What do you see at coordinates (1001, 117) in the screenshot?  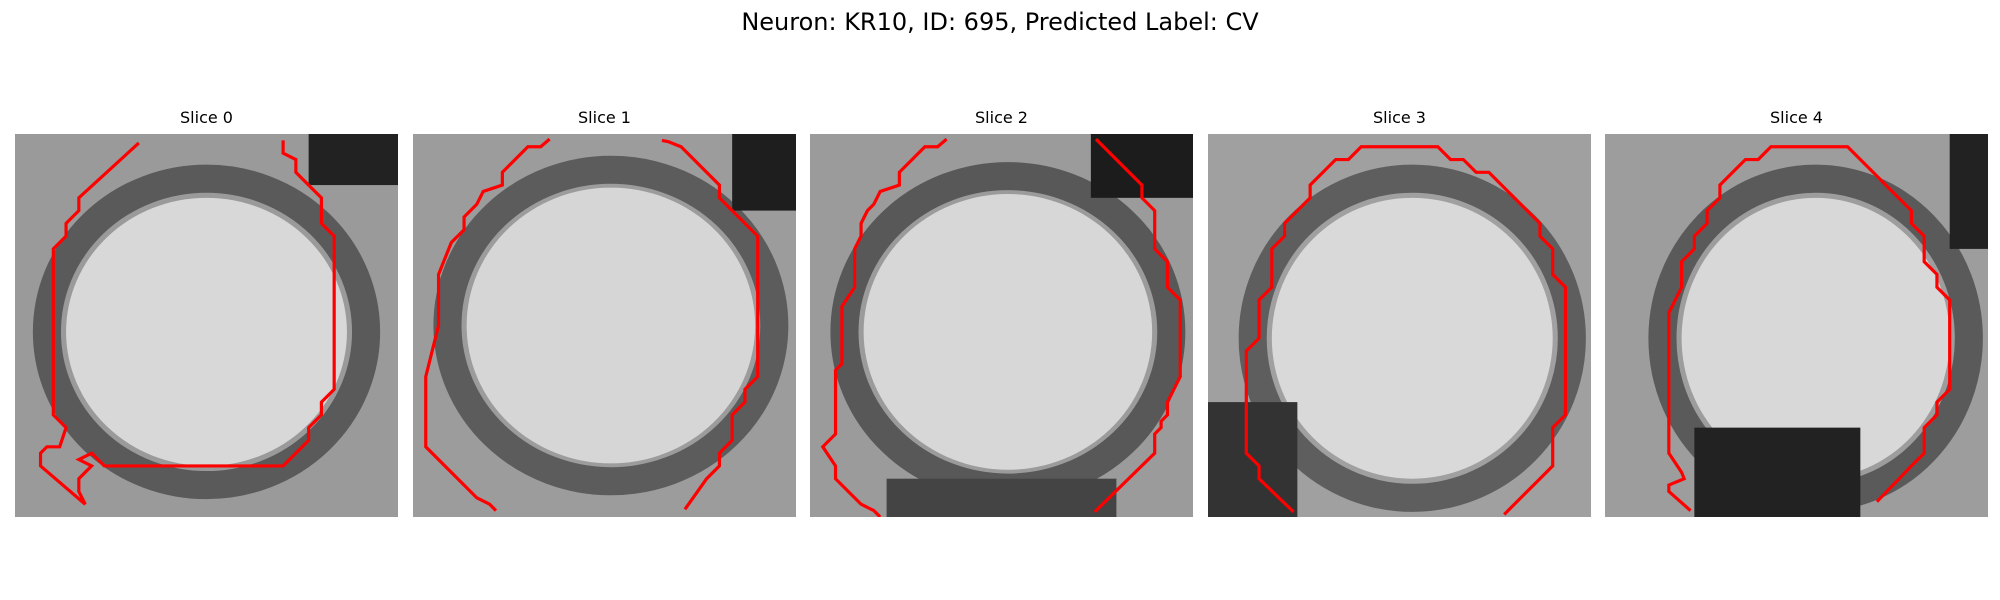 I see `slice-title: Slice 2` at bounding box center [1001, 117].